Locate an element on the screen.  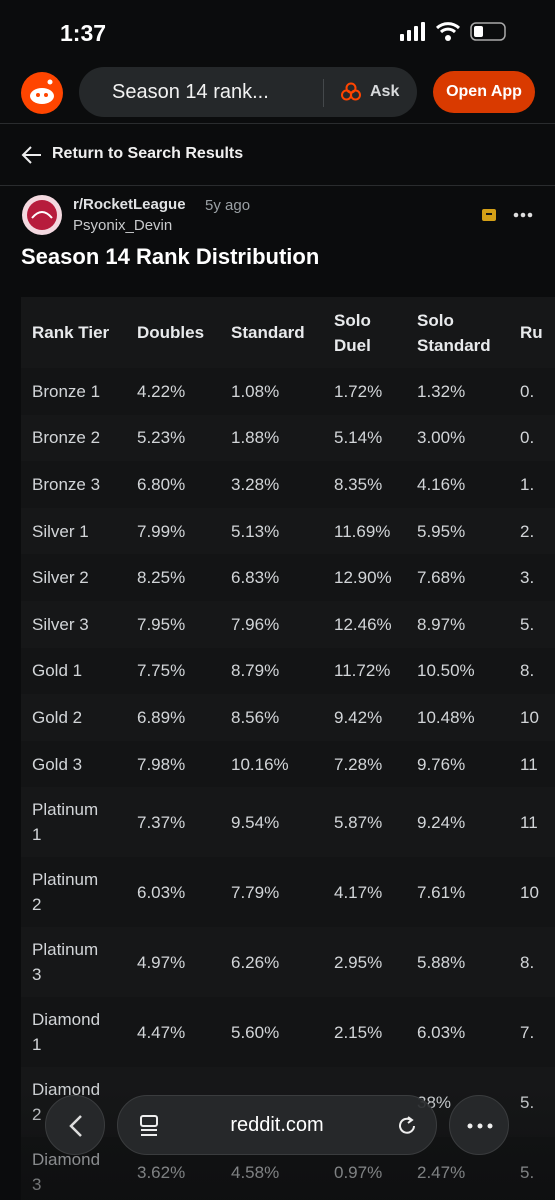
reader-icon is located at coordinates (149, 1125).